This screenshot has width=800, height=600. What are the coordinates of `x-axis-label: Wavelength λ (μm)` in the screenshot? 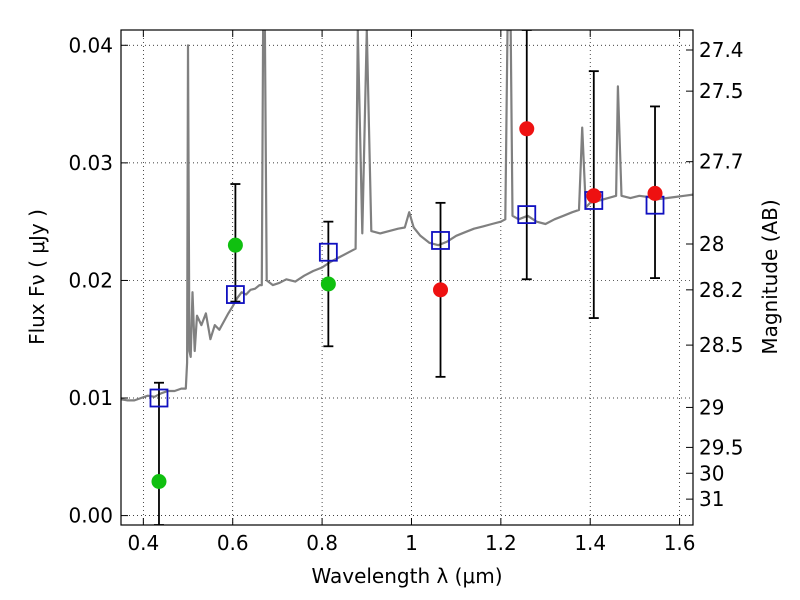 It's located at (406, 576).